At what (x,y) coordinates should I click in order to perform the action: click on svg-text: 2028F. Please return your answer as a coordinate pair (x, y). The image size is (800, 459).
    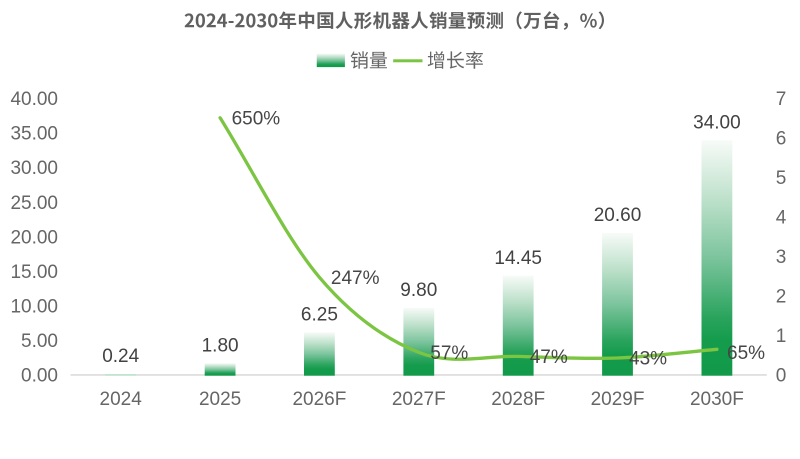
    Looking at the image, I should click on (518, 399).